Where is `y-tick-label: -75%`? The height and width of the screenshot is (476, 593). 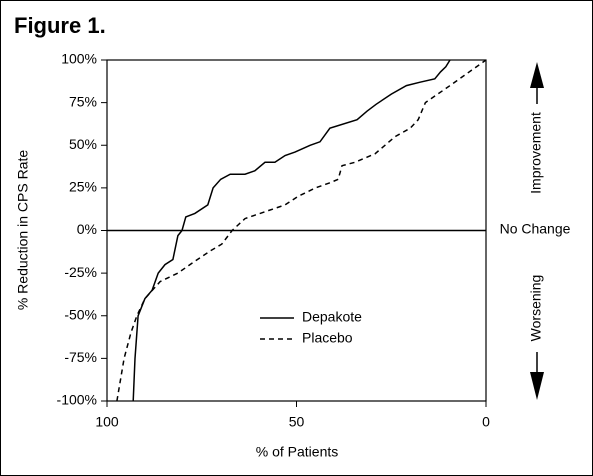
y-tick-label: -75% is located at coordinates (80, 357).